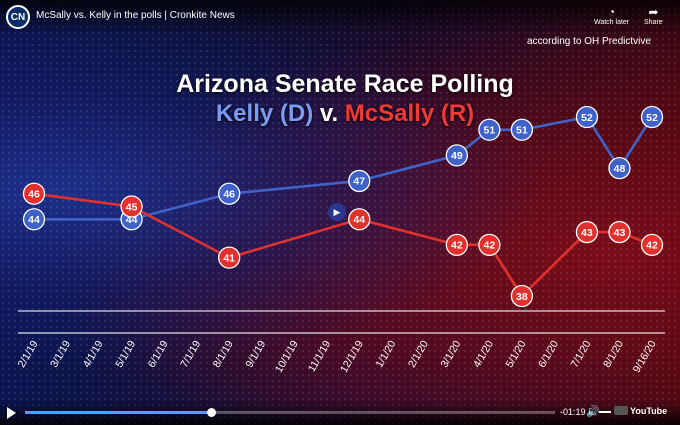  Describe the element at coordinates (93, 353) in the screenshot. I see `x-tick-label: 4/1/19` at that location.